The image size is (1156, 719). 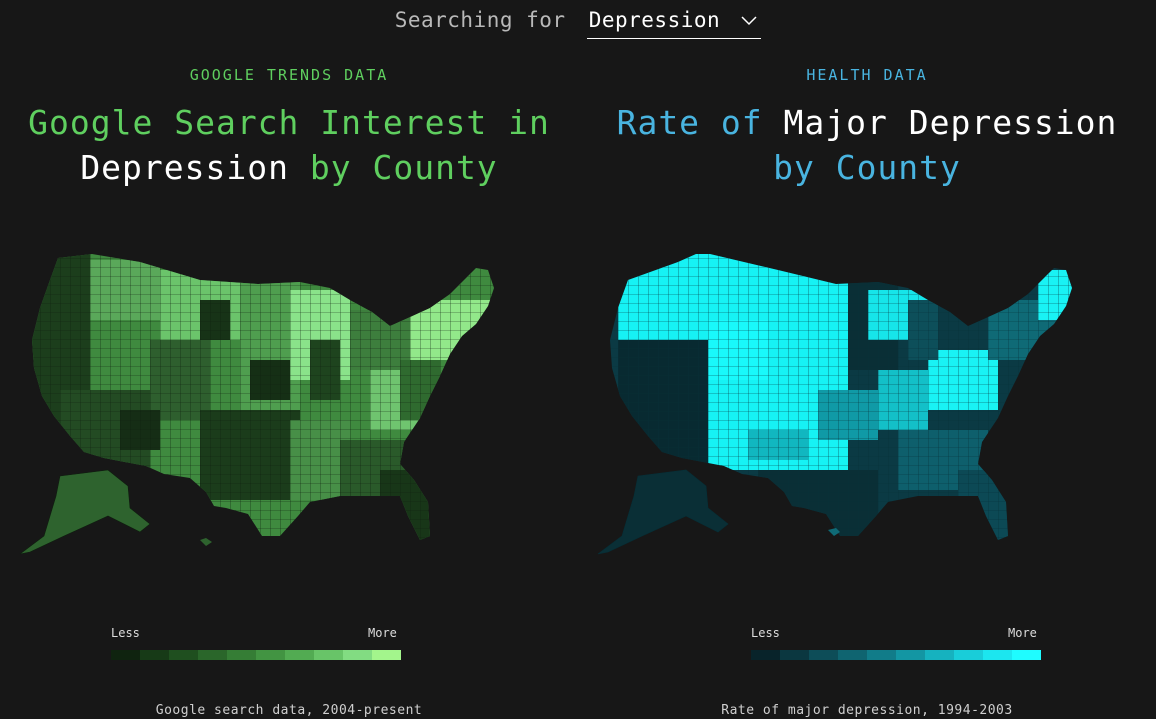 What do you see at coordinates (700, 122) in the screenshot?
I see `title-prefix: Rate of` at bounding box center [700, 122].